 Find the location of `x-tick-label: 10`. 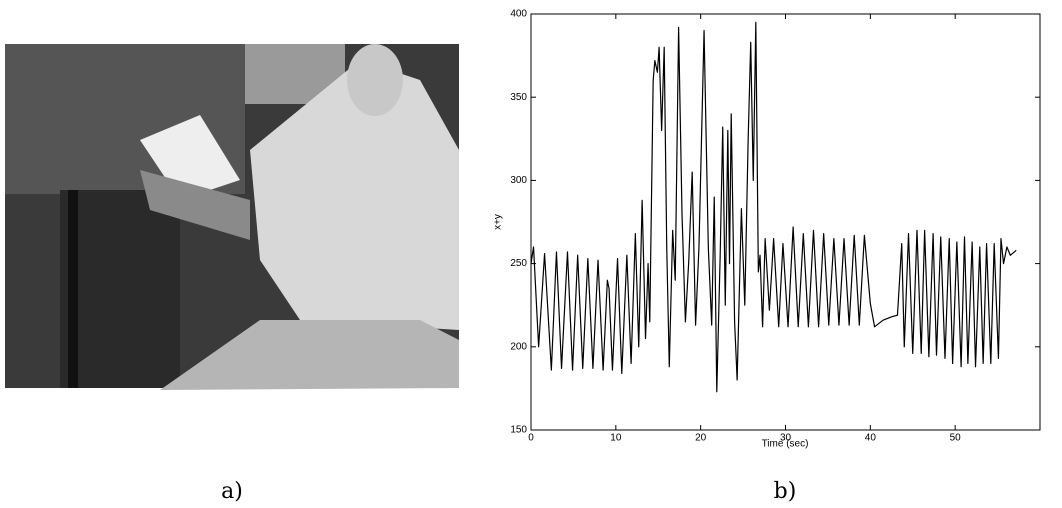

x-tick-label: 10 is located at coordinates (616, 438).